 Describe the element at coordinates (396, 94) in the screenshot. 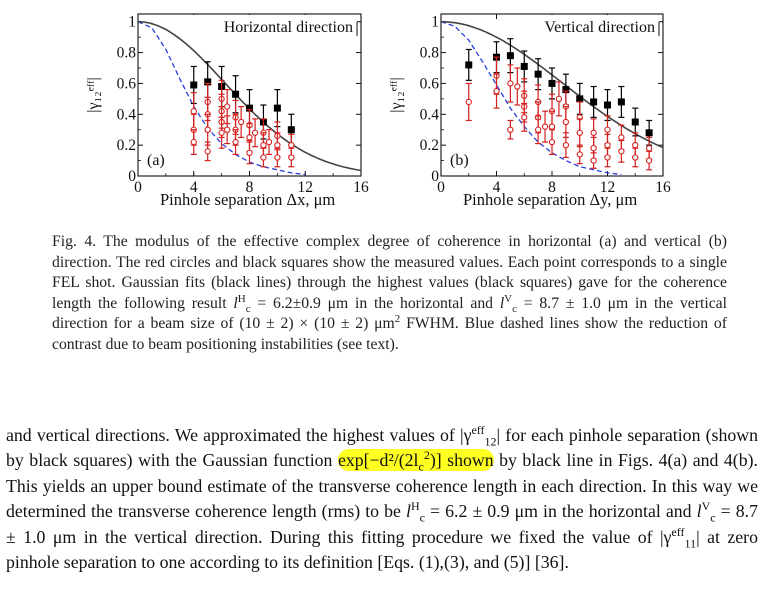

I see `y-axis-label: |γ₁₂ᵉᶠᶠ|` at that location.